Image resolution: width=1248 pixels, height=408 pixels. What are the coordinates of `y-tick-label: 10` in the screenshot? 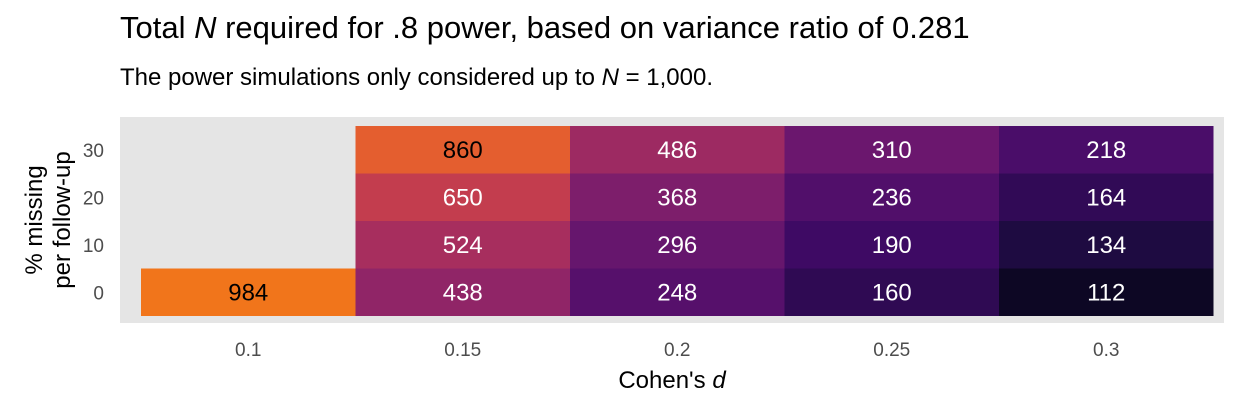 It's located at (93, 246).